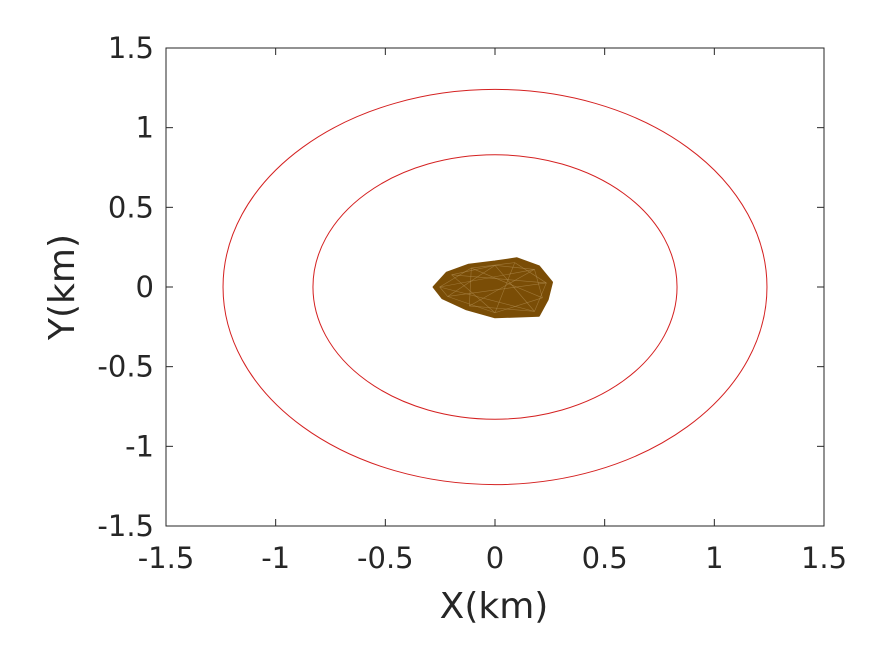 The width and height of the screenshot is (875, 656). I want to click on y-tick-label: -0.5, so click(125, 367).